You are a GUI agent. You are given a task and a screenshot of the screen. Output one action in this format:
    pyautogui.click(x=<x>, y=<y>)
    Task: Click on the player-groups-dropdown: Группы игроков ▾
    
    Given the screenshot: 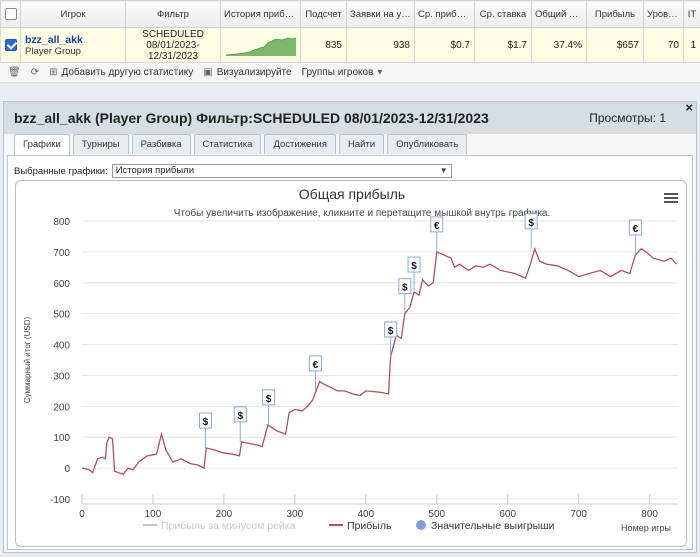 What is the action you would take?
    pyautogui.click(x=342, y=72)
    